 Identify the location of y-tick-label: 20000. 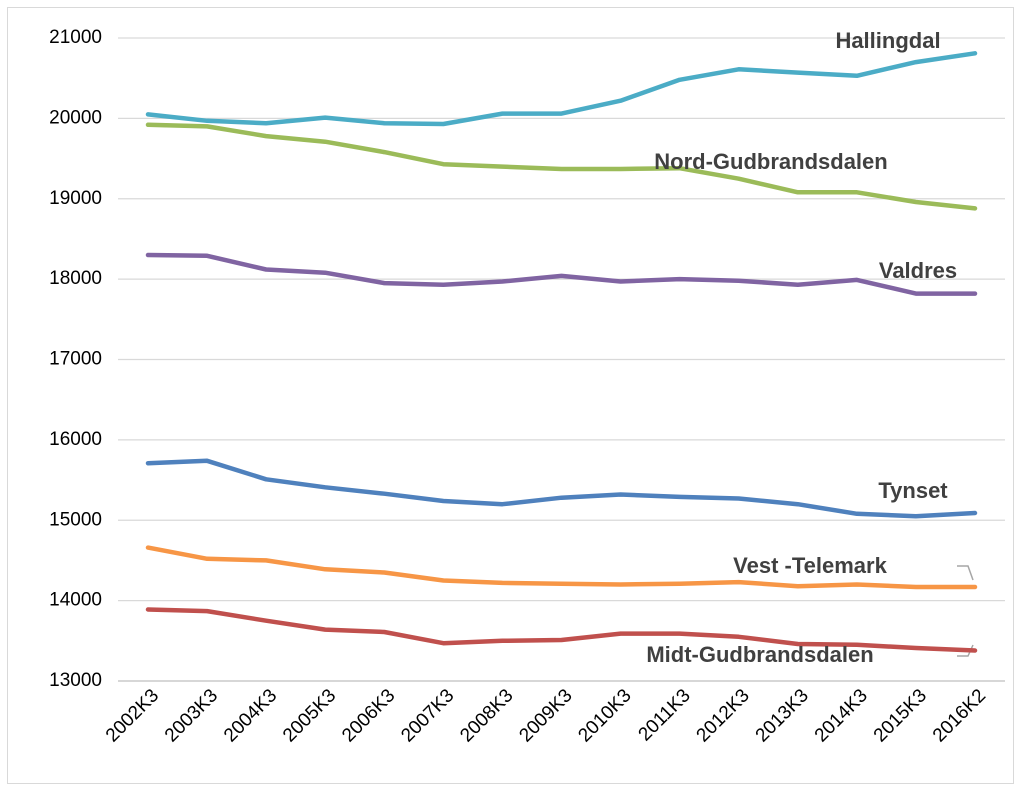
(75, 117).